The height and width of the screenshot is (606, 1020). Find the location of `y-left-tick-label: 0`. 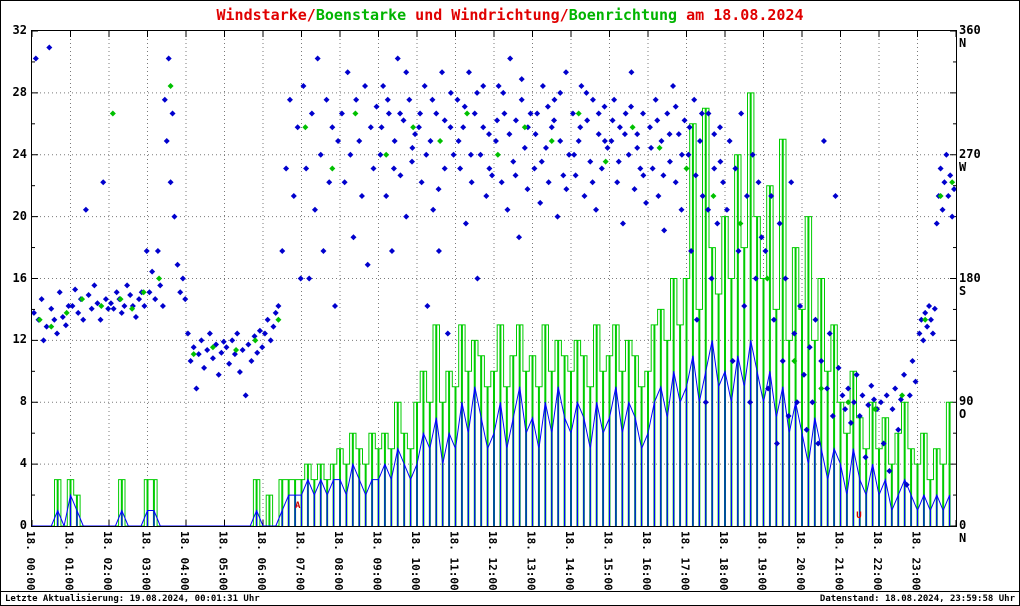

y-left-tick-label: 0 is located at coordinates (23, 525).